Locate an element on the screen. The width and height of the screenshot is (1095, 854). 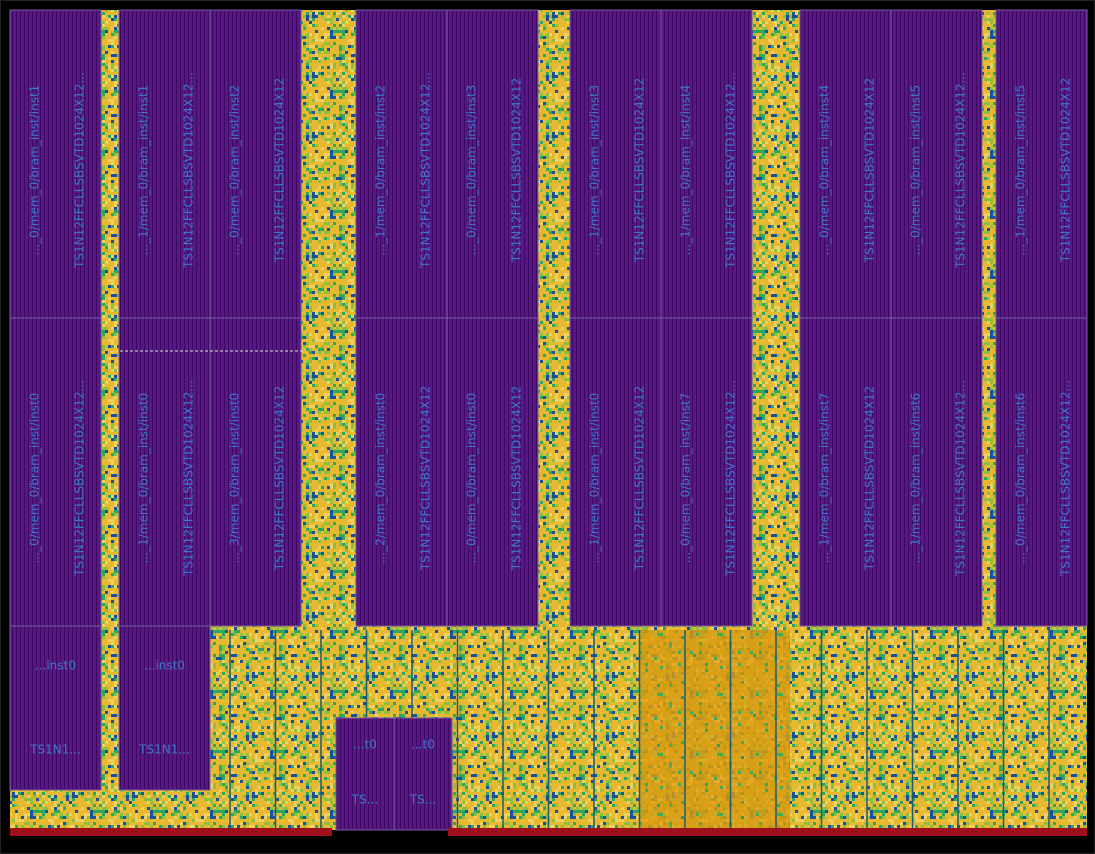
macro-label: ..._0/mem_0/bram_inst/inst5 is located at coordinates (916, 170).